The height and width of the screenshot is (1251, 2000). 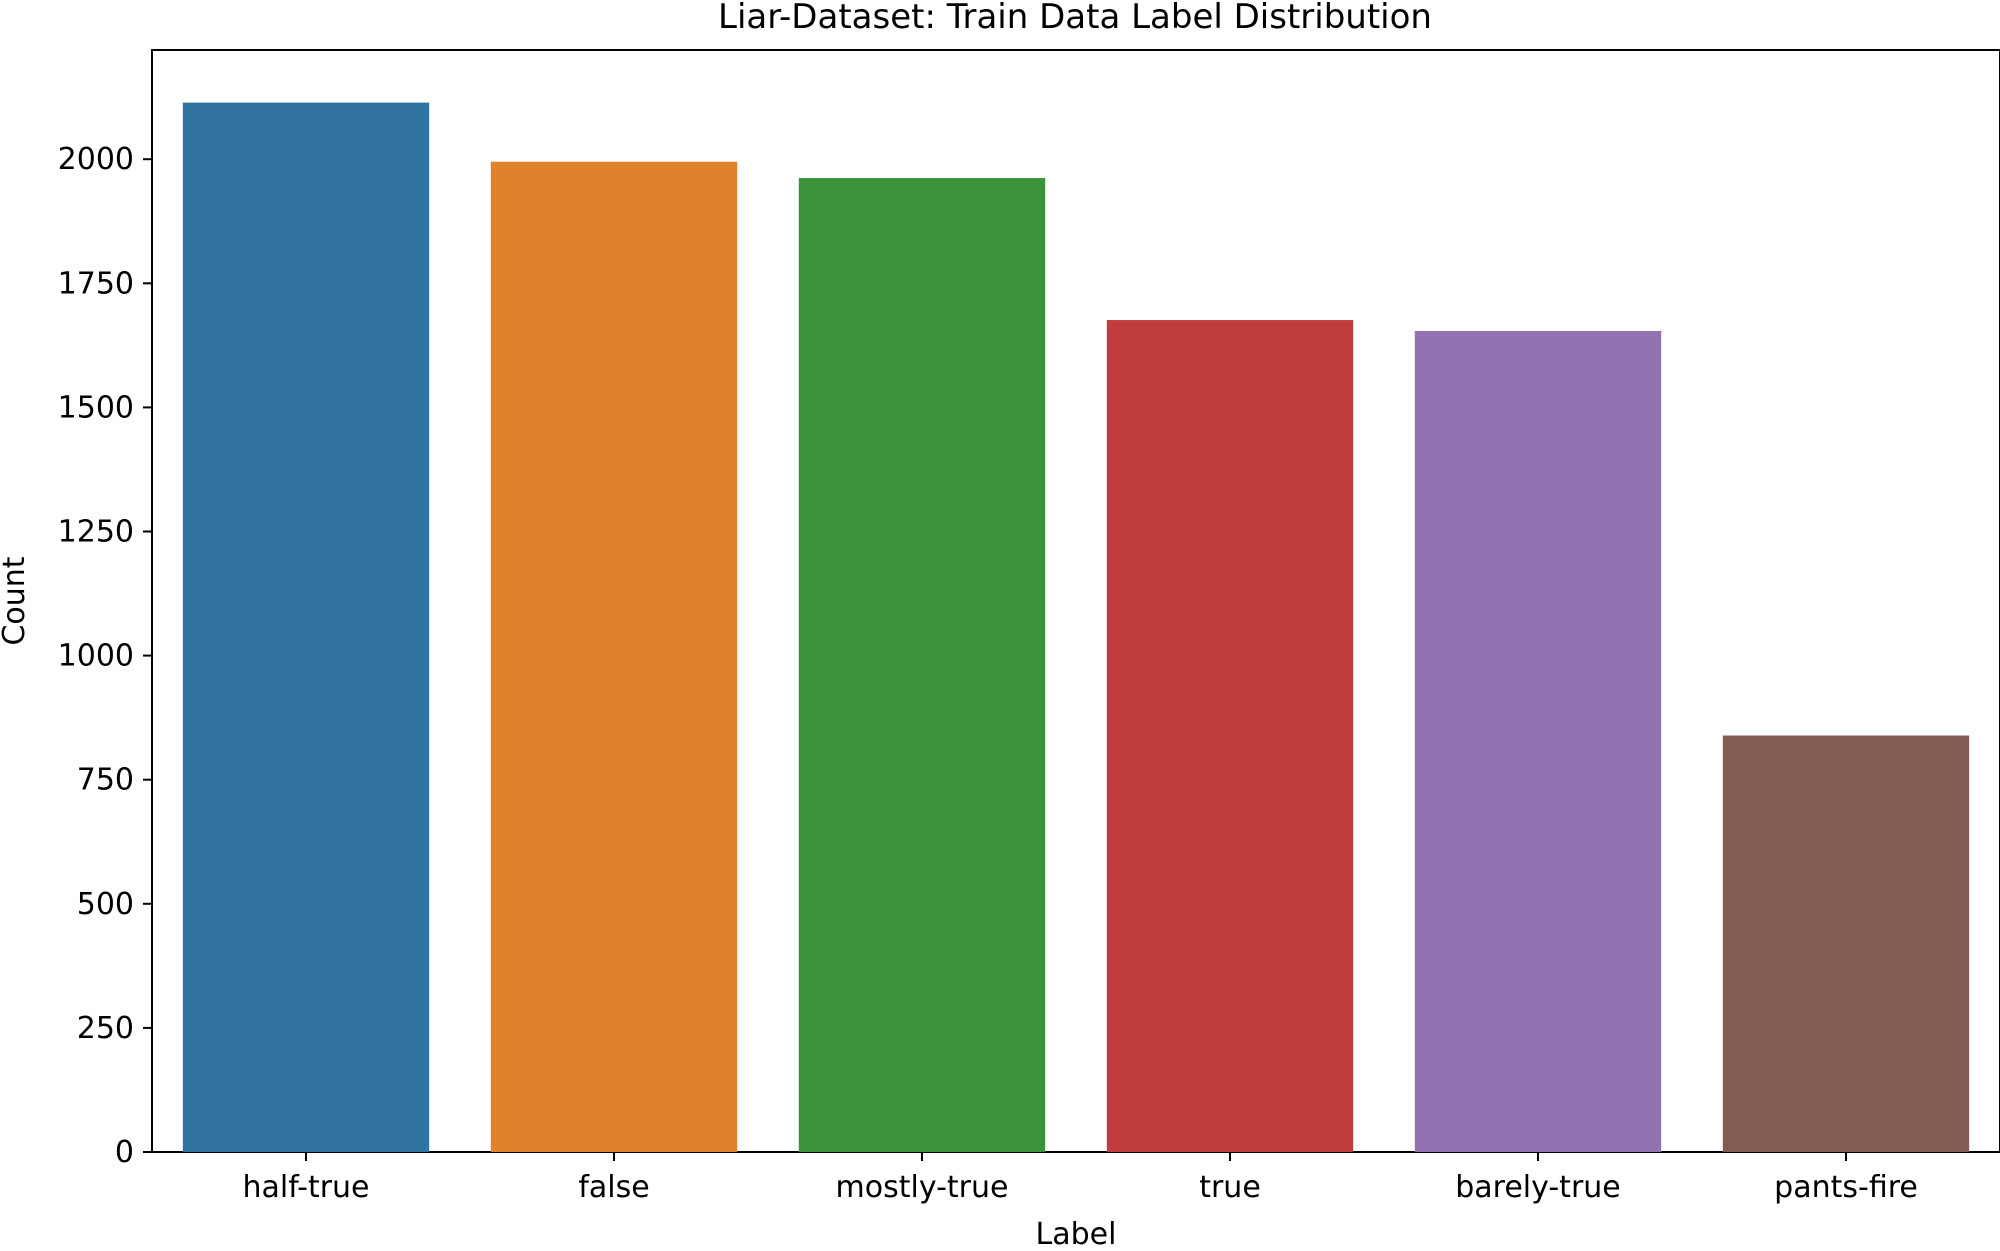 What do you see at coordinates (16, 600) in the screenshot?
I see `y-axis-label: Count` at bounding box center [16, 600].